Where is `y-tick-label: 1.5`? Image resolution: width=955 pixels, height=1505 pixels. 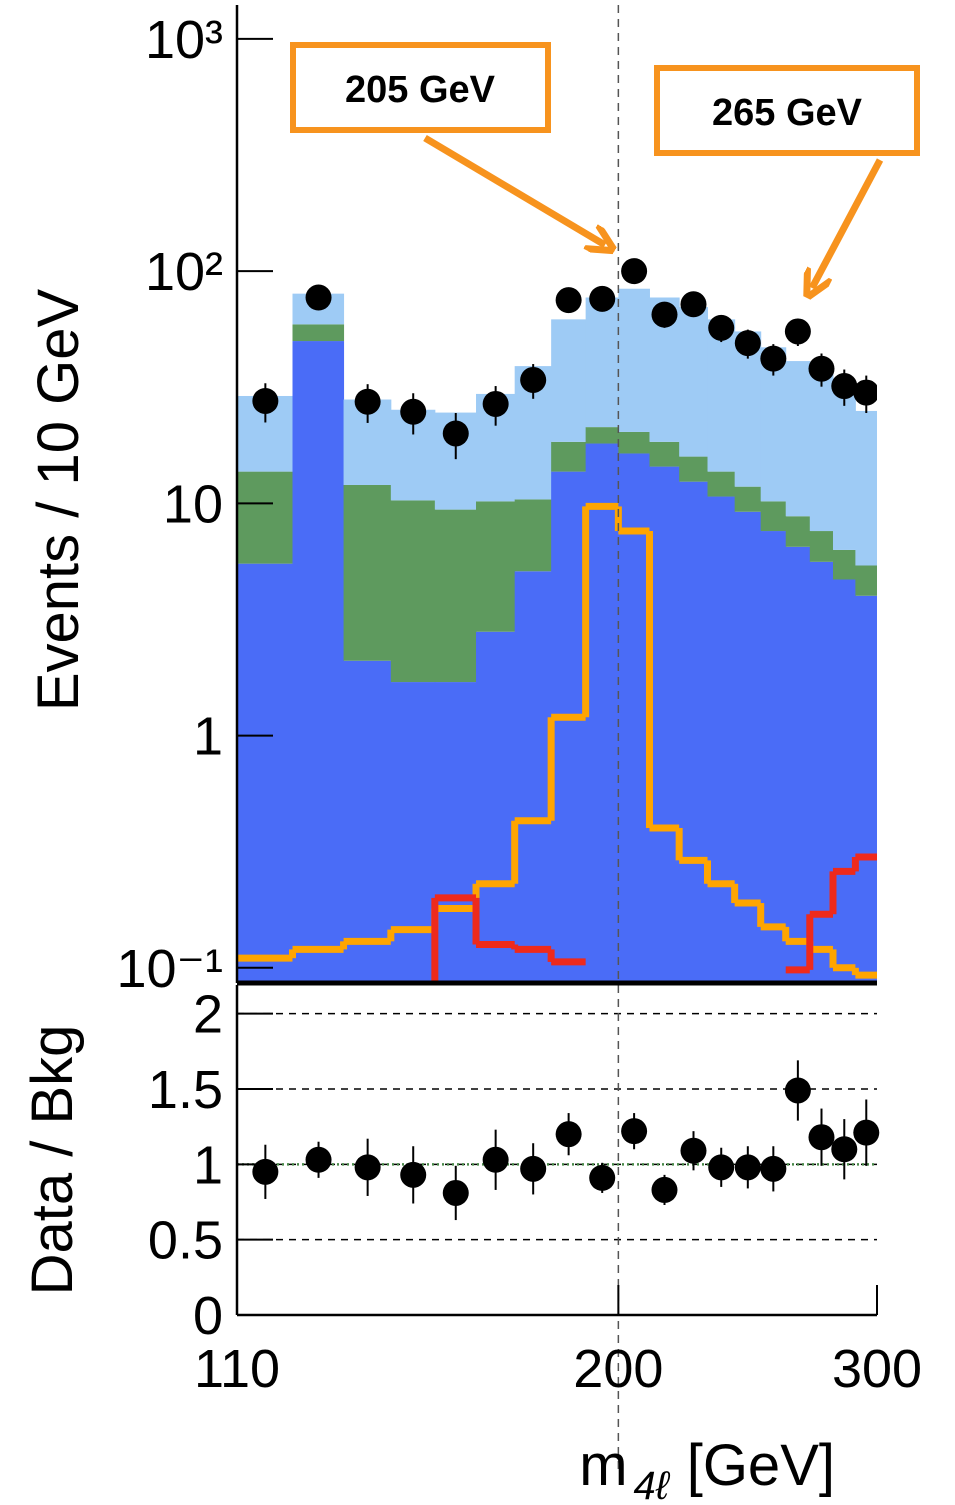
y-tick-label: 1.5 is located at coordinates (185, 1090).